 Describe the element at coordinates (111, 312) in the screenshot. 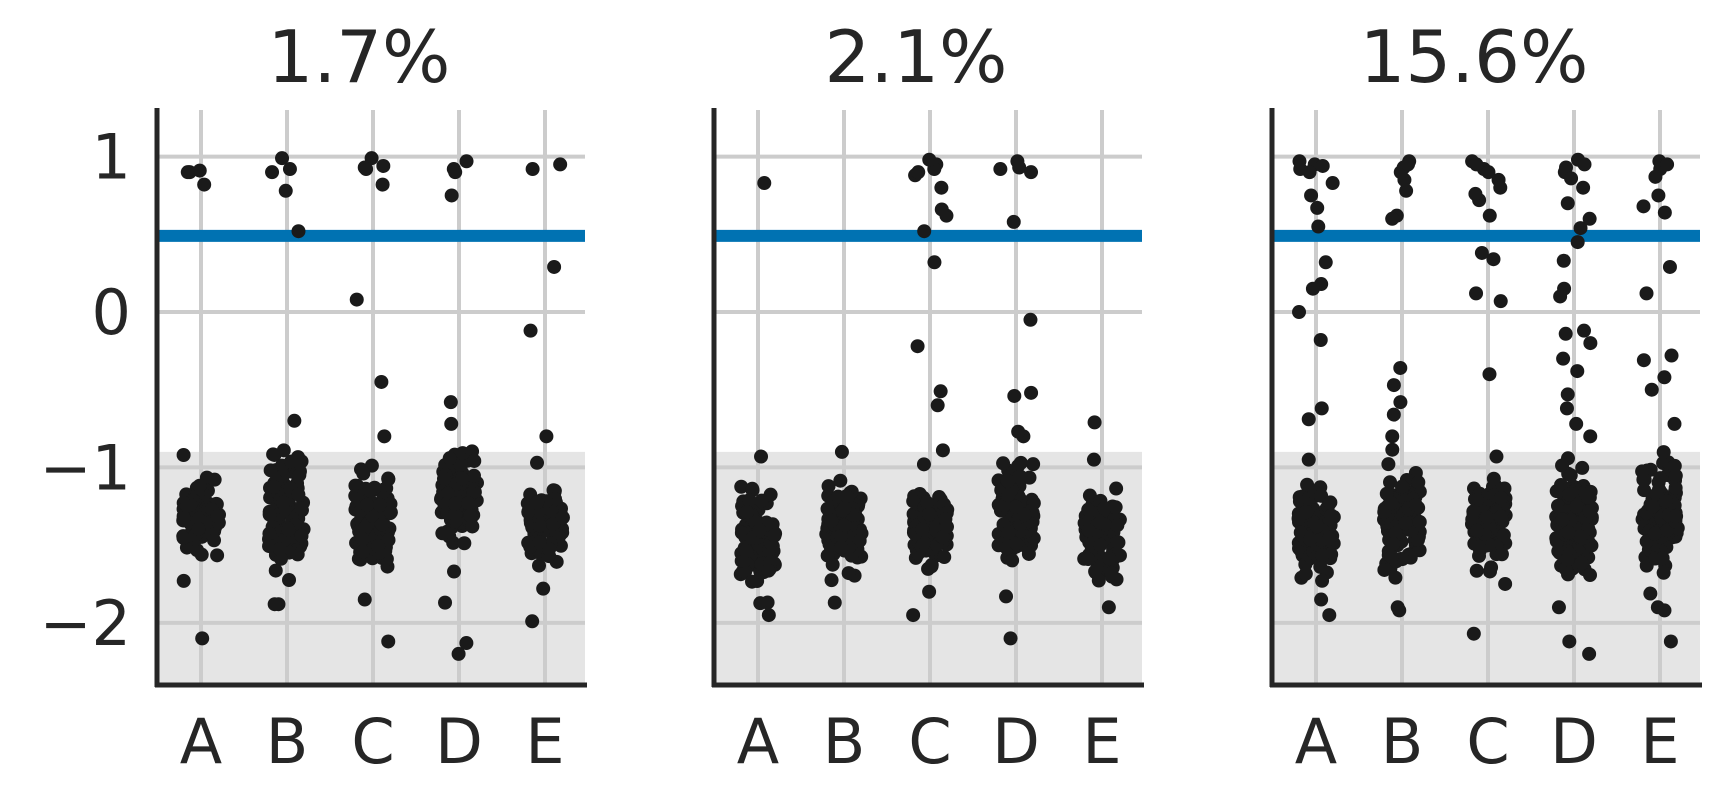

I see `y-tick-label: 0` at that location.